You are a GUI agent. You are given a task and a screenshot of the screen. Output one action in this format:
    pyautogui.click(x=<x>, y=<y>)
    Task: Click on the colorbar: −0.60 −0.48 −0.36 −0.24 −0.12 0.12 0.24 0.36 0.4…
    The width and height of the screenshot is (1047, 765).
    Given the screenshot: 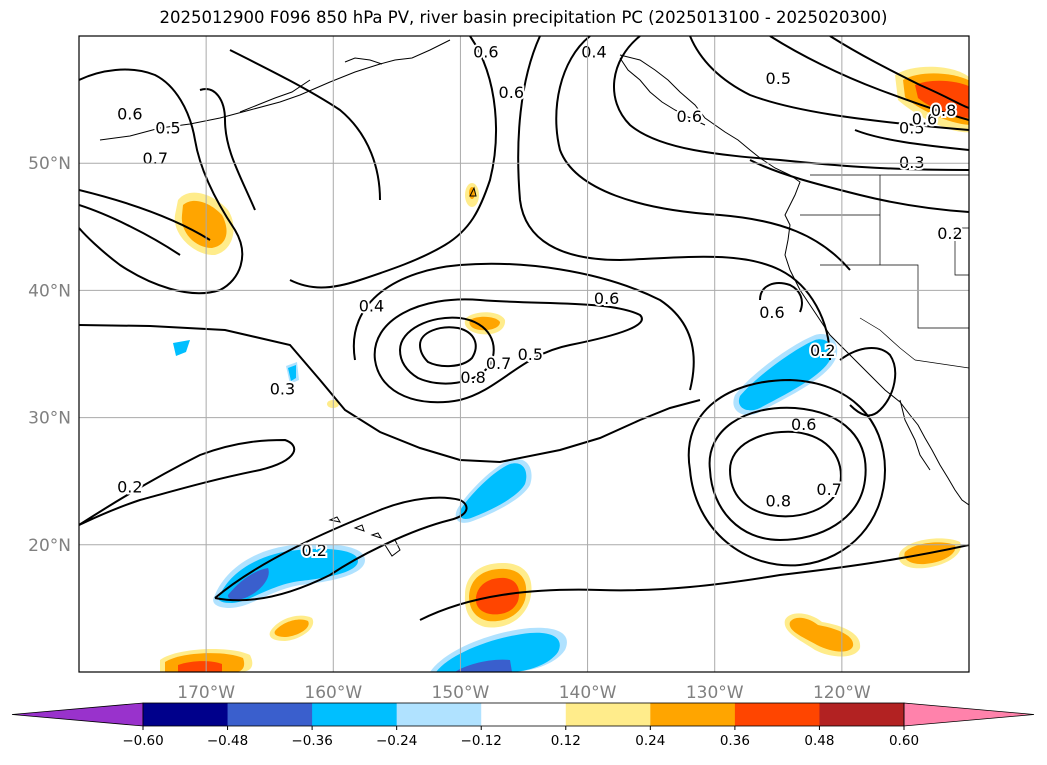 What is the action you would take?
    pyautogui.click(x=523, y=725)
    